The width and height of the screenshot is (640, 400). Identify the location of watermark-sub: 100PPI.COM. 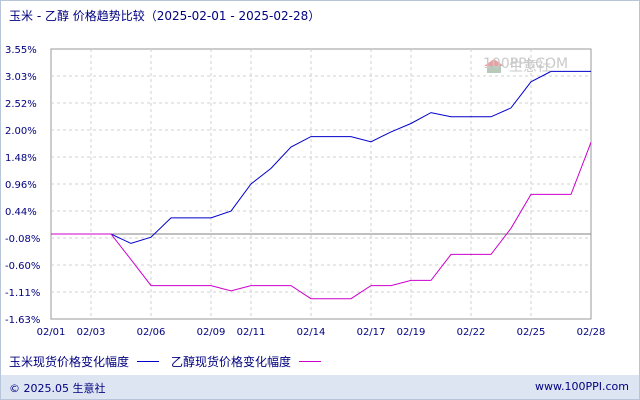
(526, 64).